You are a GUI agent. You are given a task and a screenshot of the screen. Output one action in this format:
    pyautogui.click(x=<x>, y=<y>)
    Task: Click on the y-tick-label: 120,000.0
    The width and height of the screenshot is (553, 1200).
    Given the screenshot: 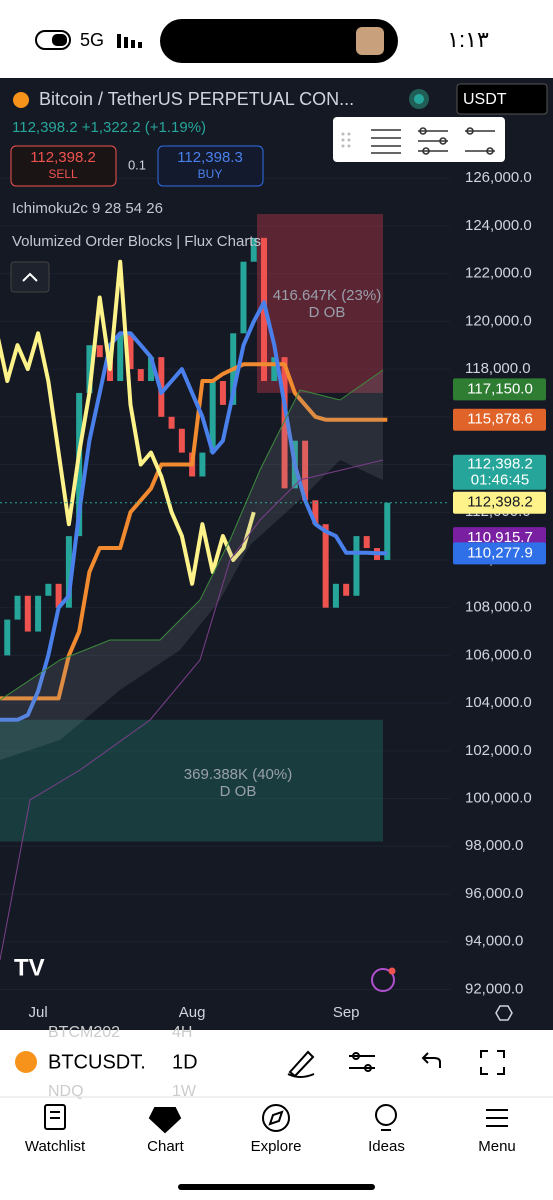 What is the action you would take?
    pyautogui.click(x=498, y=320)
    